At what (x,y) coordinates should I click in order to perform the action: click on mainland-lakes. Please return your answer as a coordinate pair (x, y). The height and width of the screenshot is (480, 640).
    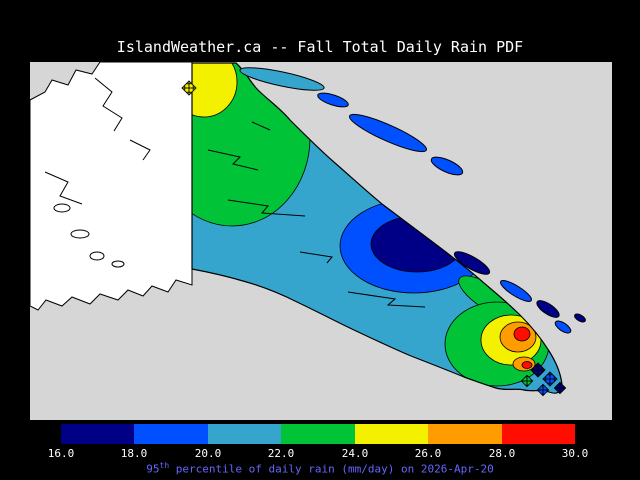
    Looking at the image, I should click on (89, 235).